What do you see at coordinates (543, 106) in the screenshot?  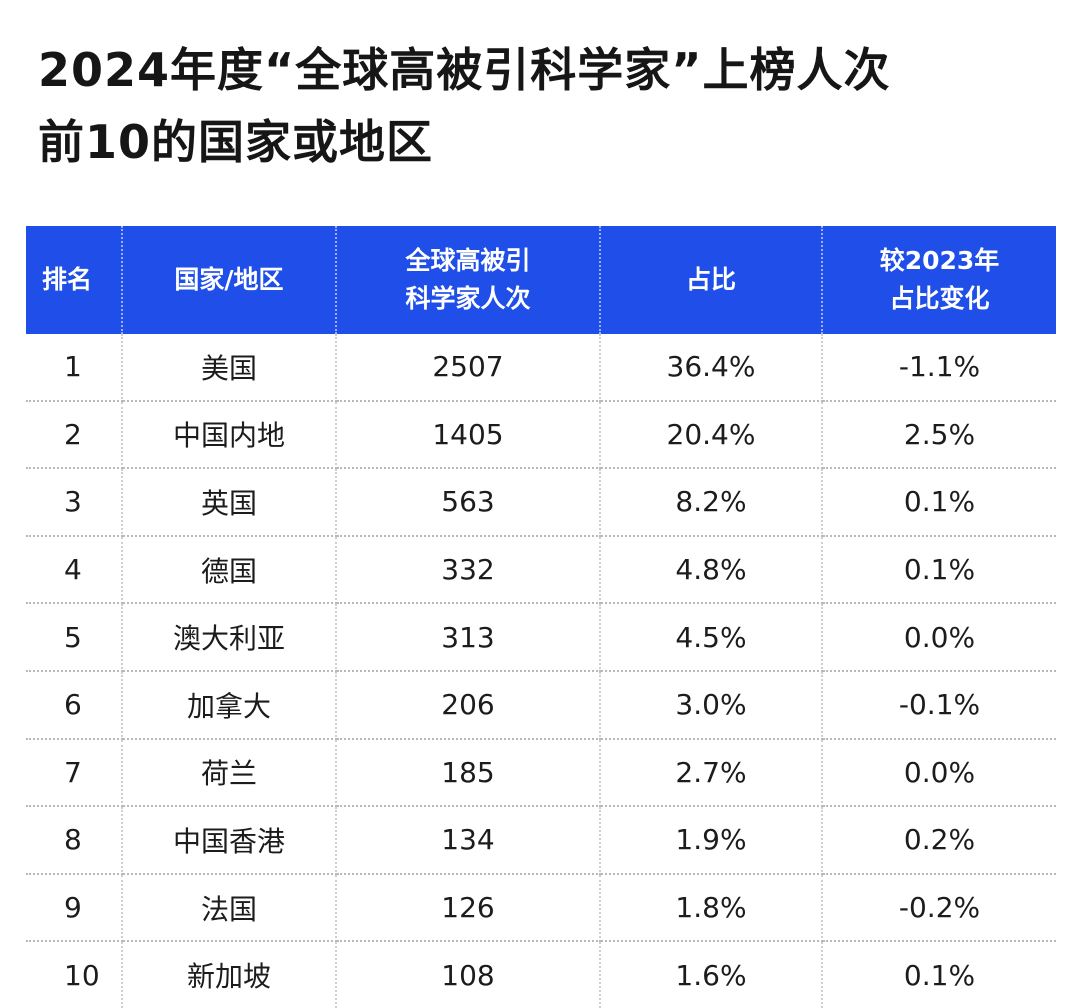 I see `page-title: 2024年度“全球高被引科学家”上榜人次 前10的国家或地区` at bounding box center [543, 106].